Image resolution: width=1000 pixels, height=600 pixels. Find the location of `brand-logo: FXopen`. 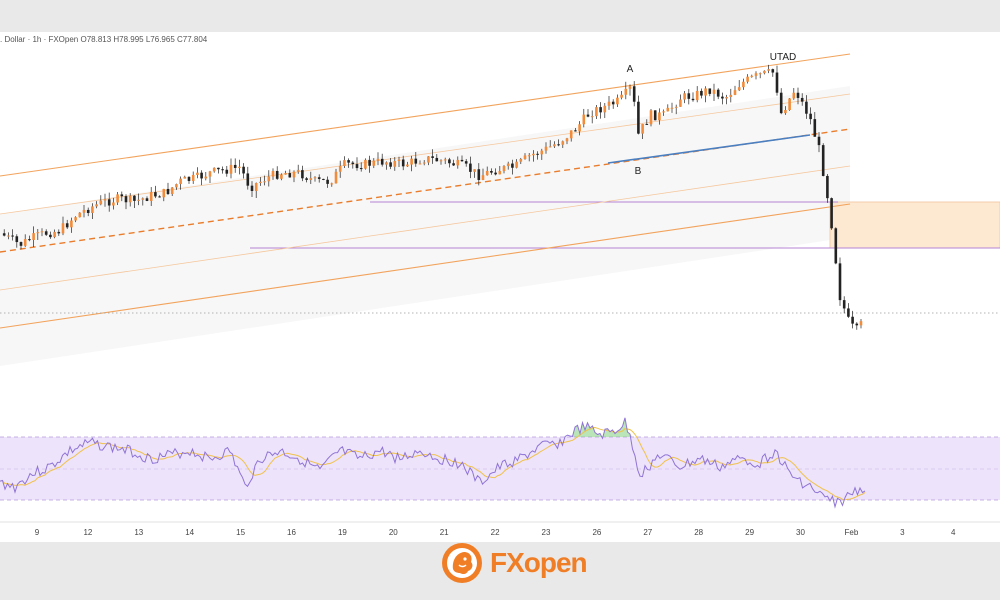

brand-logo: FXopen is located at coordinates (514, 563).